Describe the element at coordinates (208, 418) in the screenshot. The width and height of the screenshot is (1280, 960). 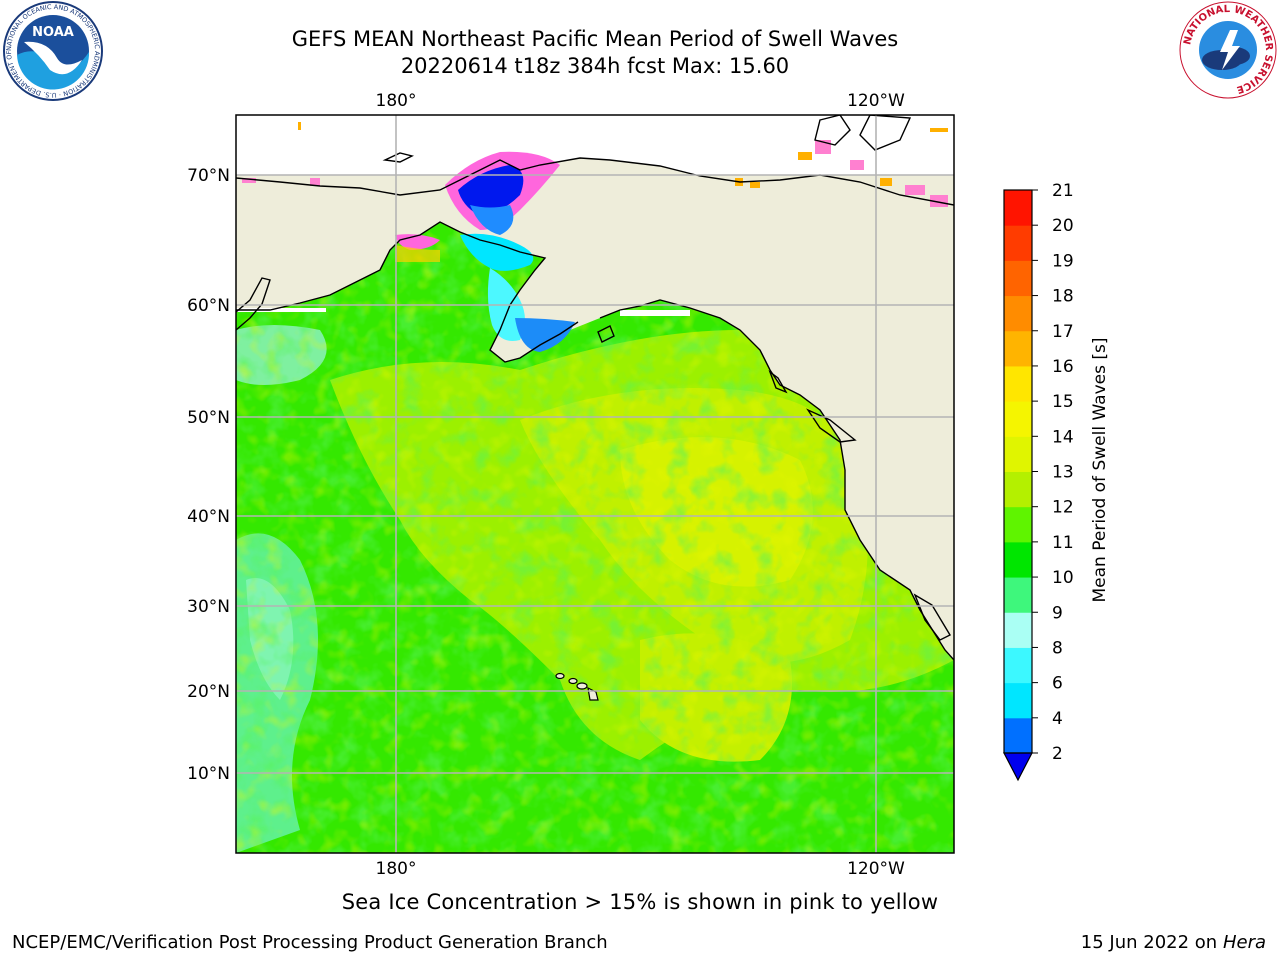
I see `lat-label-50n: 50°N` at that location.